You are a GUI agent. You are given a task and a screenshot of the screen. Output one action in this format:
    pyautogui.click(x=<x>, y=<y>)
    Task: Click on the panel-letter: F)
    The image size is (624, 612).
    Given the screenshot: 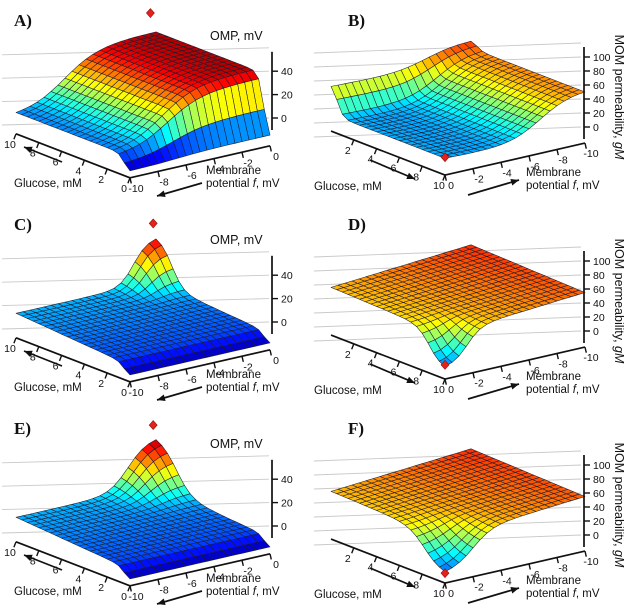 What is the action you would take?
    pyautogui.click(x=356, y=428)
    